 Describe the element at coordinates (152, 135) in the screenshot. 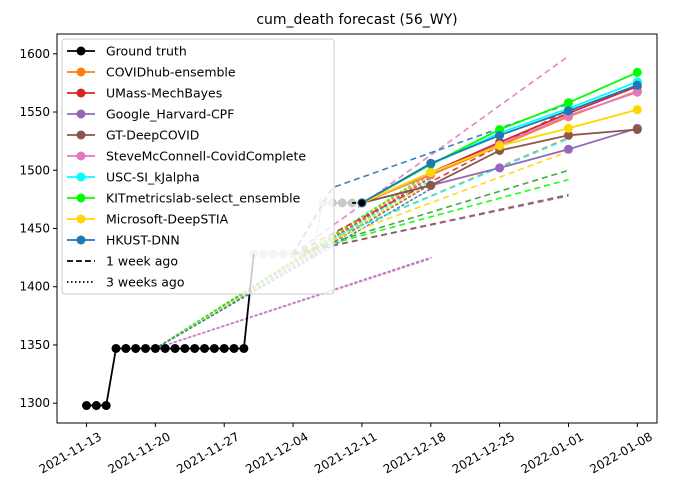

I see `legend-label: GT-DeepCOVID` at that location.